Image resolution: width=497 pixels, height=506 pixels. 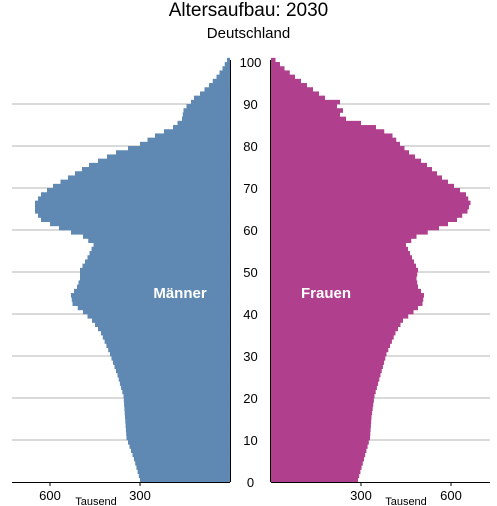 I want to click on x-tick-left-600: 600, so click(x=50, y=495).